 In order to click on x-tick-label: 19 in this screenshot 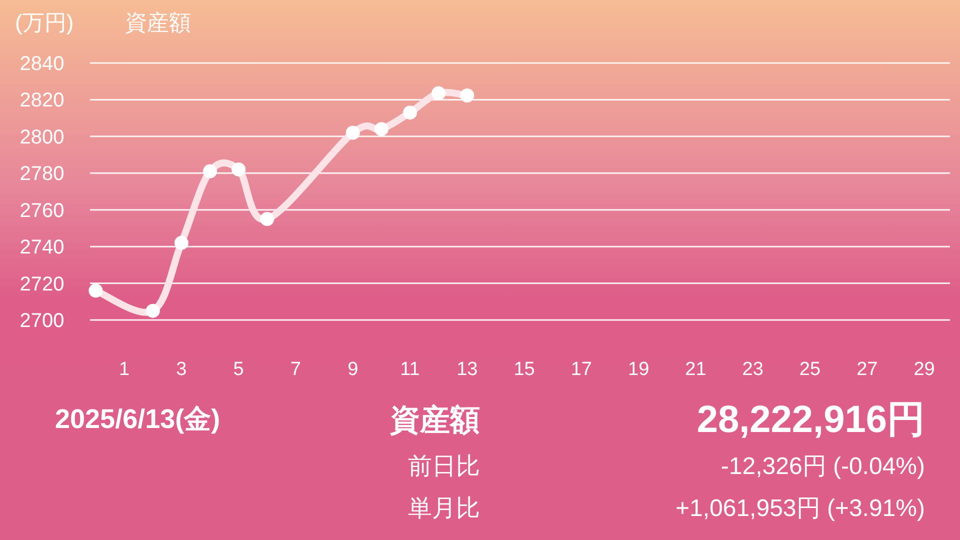, I will do `click(639, 369)`.